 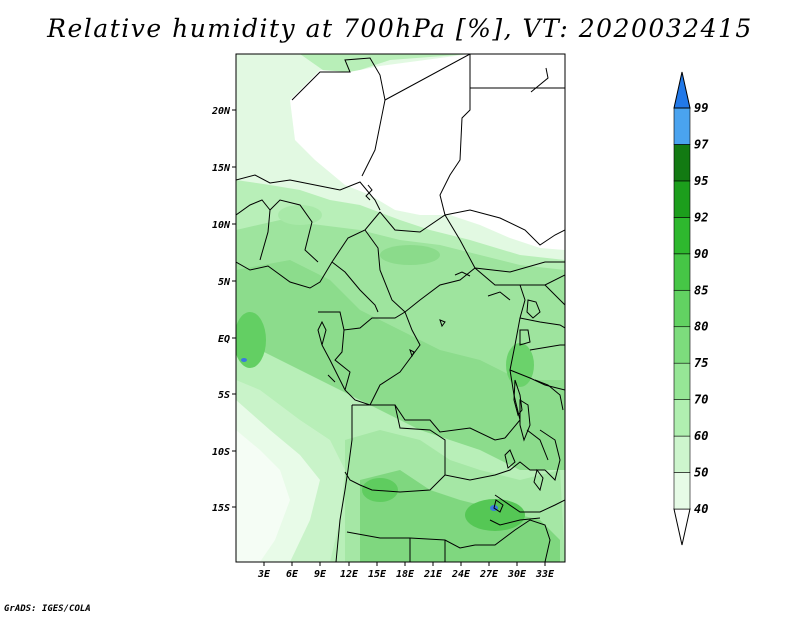 I want to click on lon-label: 27E, so click(x=489, y=574).